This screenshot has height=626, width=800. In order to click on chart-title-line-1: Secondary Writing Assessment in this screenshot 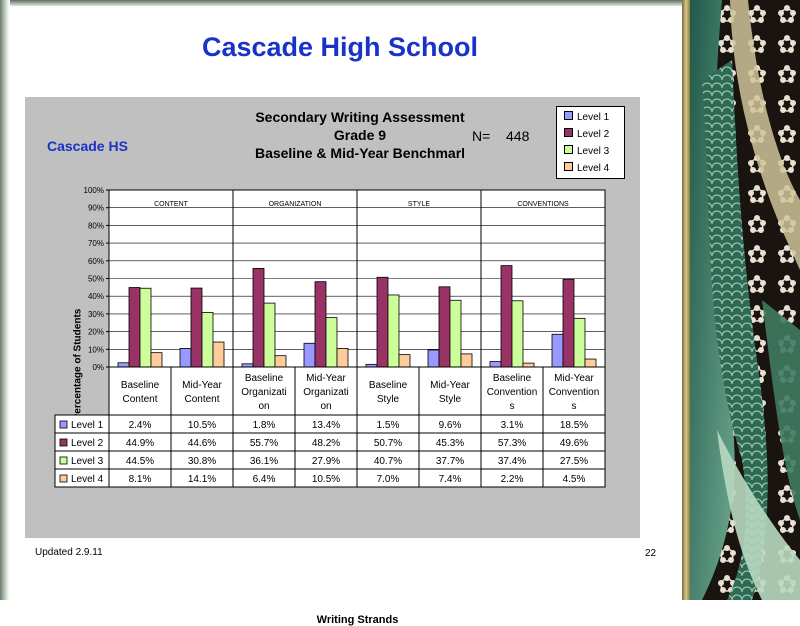, I will do `click(360, 117)`.